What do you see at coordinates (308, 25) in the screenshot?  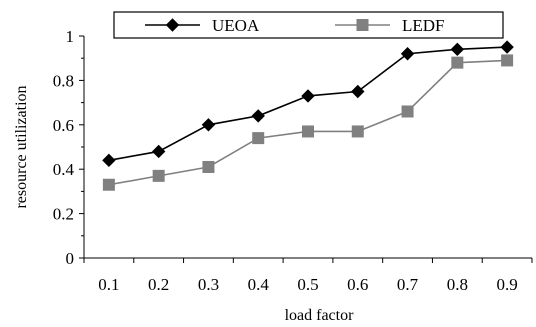 I see `legend: UEOA LEDF` at bounding box center [308, 25].